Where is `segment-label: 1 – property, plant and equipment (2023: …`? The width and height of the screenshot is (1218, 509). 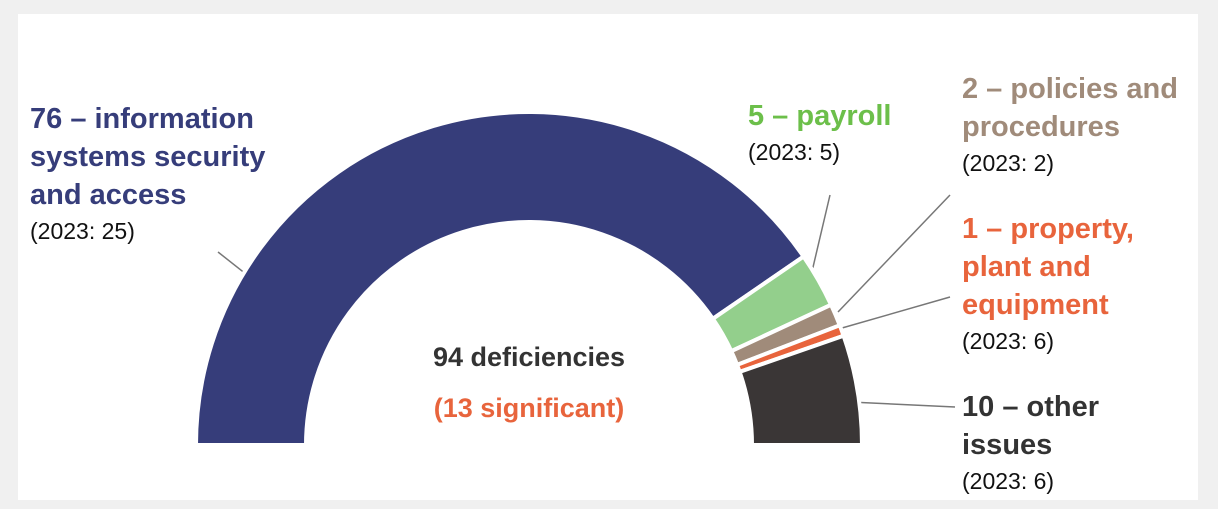 segment-label: 1 – property, plant and equipment (2023: … is located at coordinates (1069, 284).